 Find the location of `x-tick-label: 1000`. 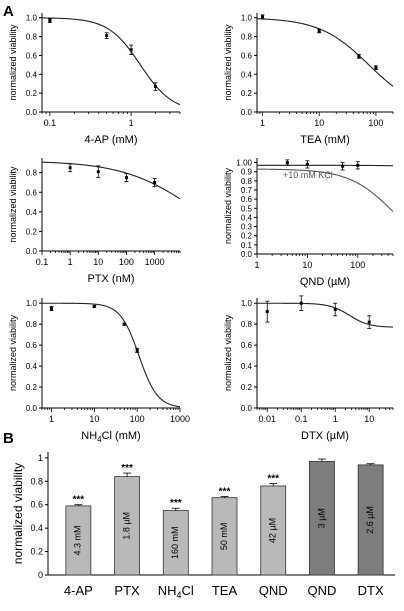

x-tick-label: 1000 is located at coordinates (155, 262).